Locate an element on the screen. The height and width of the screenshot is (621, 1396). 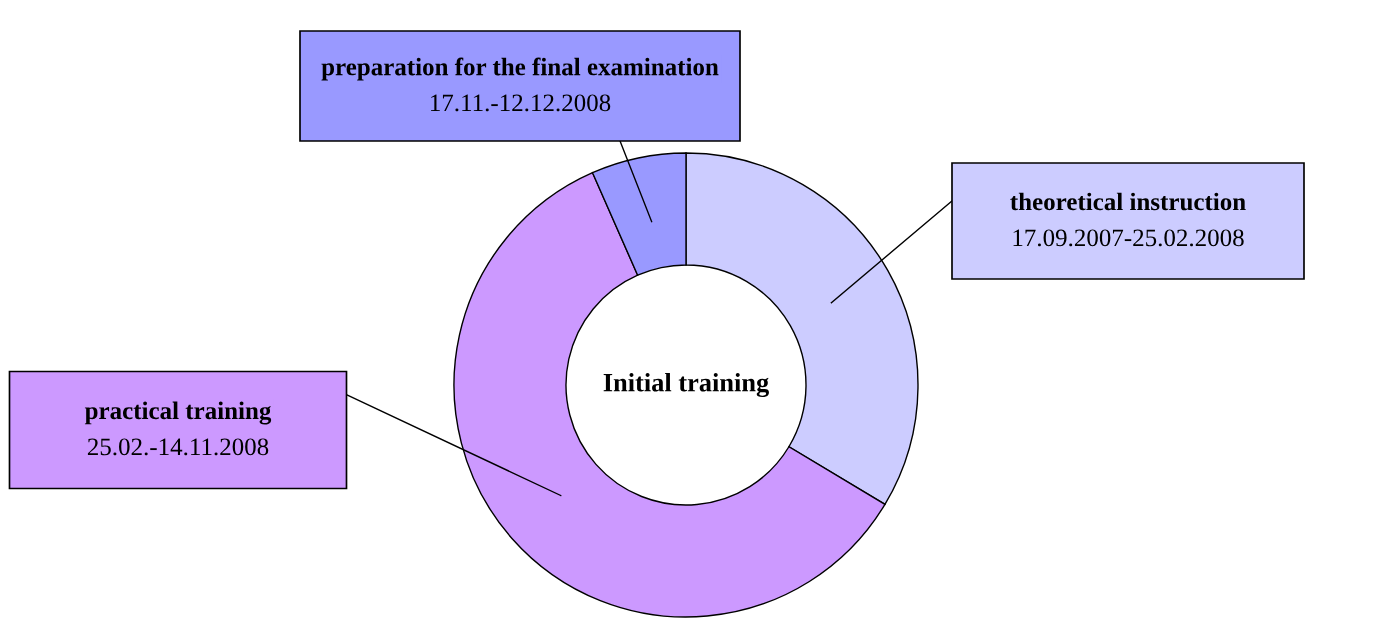
text: 17.09.2007-25.02.2008 is located at coordinates (1128, 238).